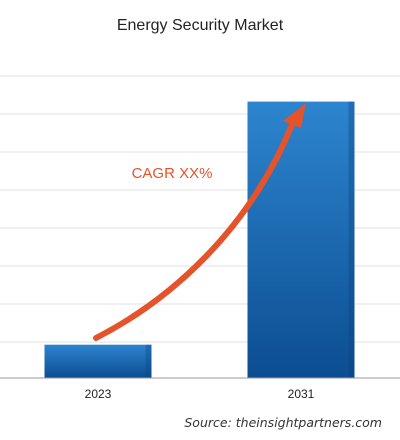  Describe the element at coordinates (200, 394) in the screenshot. I see `x-tick-labels: 2023 2031` at that location.